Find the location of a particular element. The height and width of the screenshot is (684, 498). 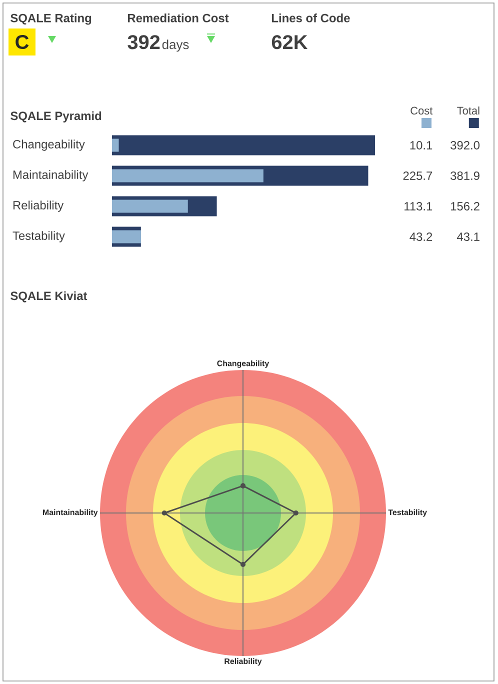

data-label: 113.1 is located at coordinates (418, 206).